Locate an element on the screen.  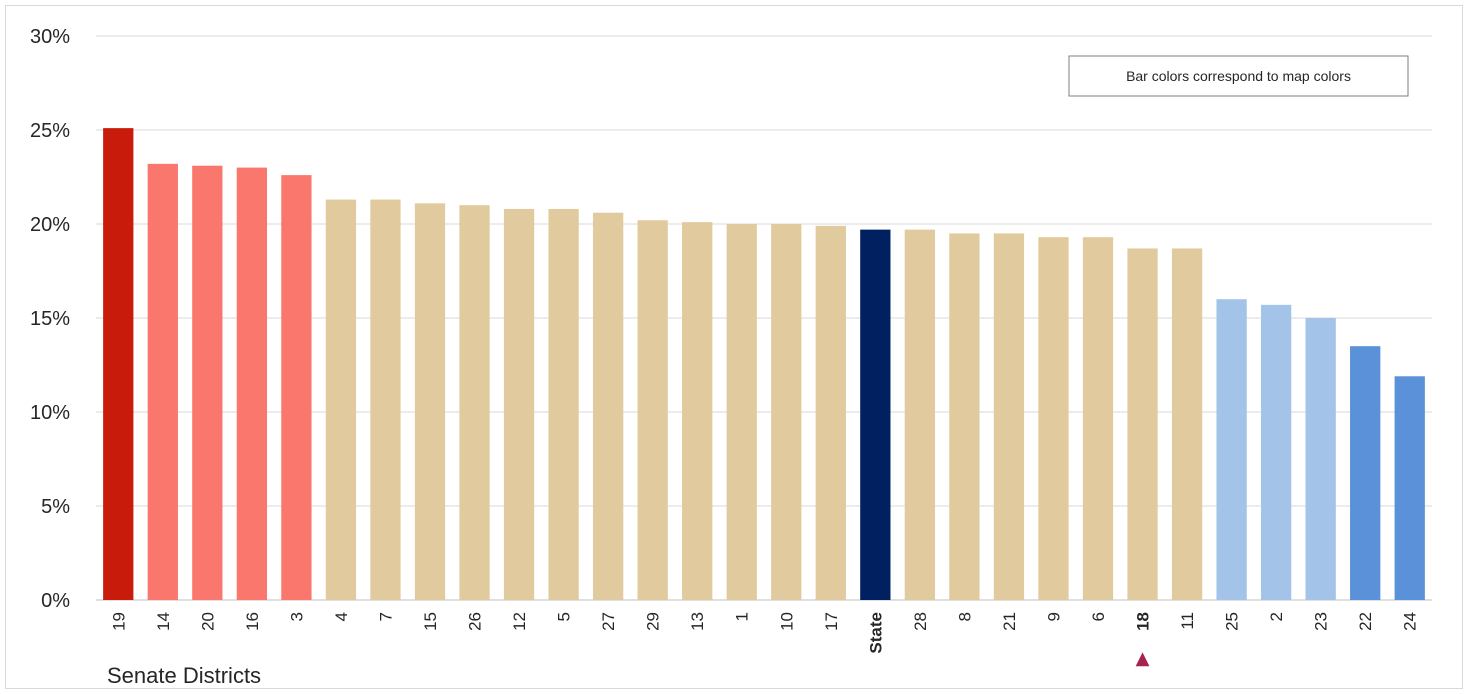
x-tick-label: 15 is located at coordinates (430, 621).